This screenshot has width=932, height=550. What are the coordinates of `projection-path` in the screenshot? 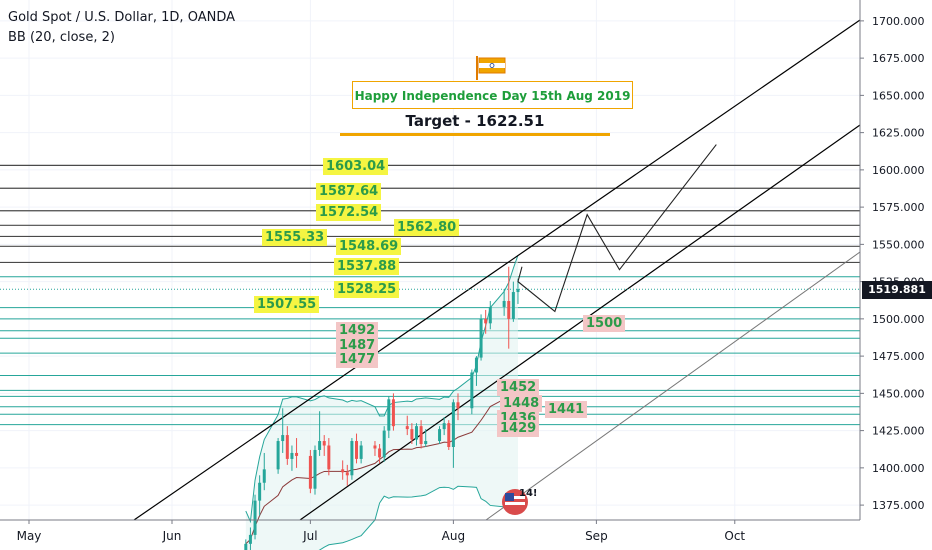 It's located at (617, 228).